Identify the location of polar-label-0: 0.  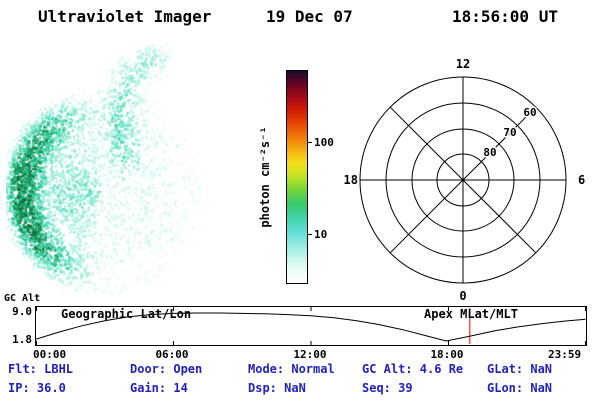
(462, 296).